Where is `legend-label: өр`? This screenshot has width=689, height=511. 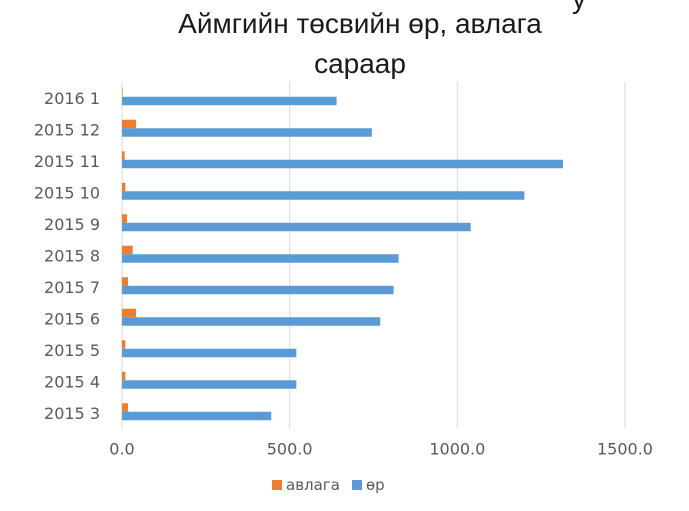
legend-label: өр is located at coordinates (375, 485).